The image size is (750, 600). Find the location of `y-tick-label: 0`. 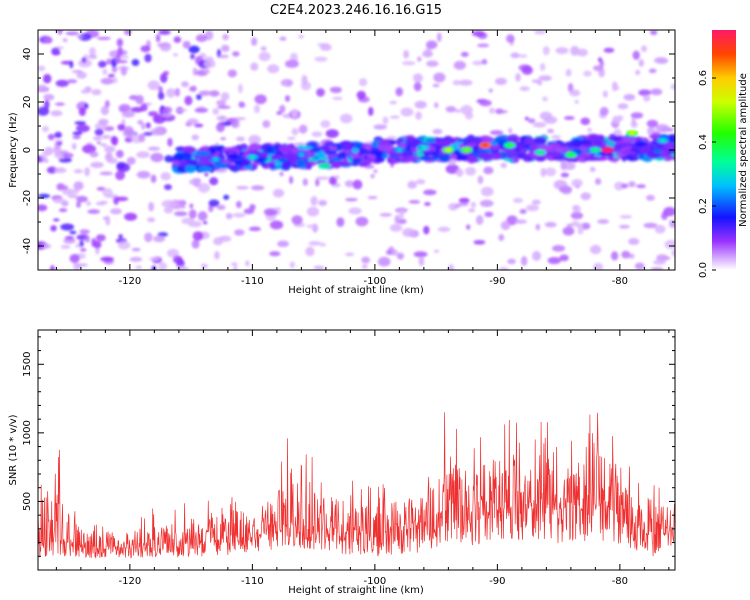

y-tick-label: 0 is located at coordinates (27, 150).